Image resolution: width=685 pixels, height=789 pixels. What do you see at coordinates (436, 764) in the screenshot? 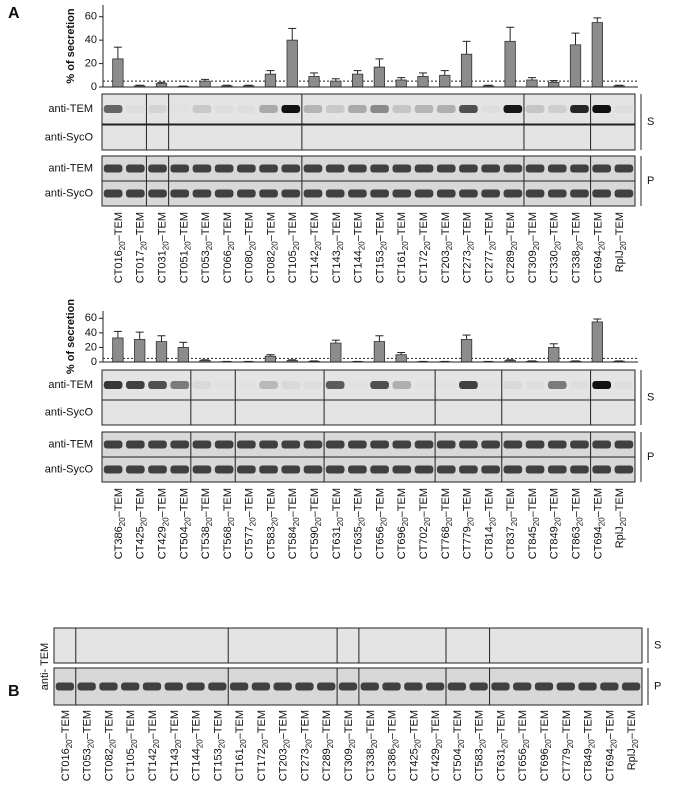
I see `lane-name: CT429` at bounding box center [436, 764].